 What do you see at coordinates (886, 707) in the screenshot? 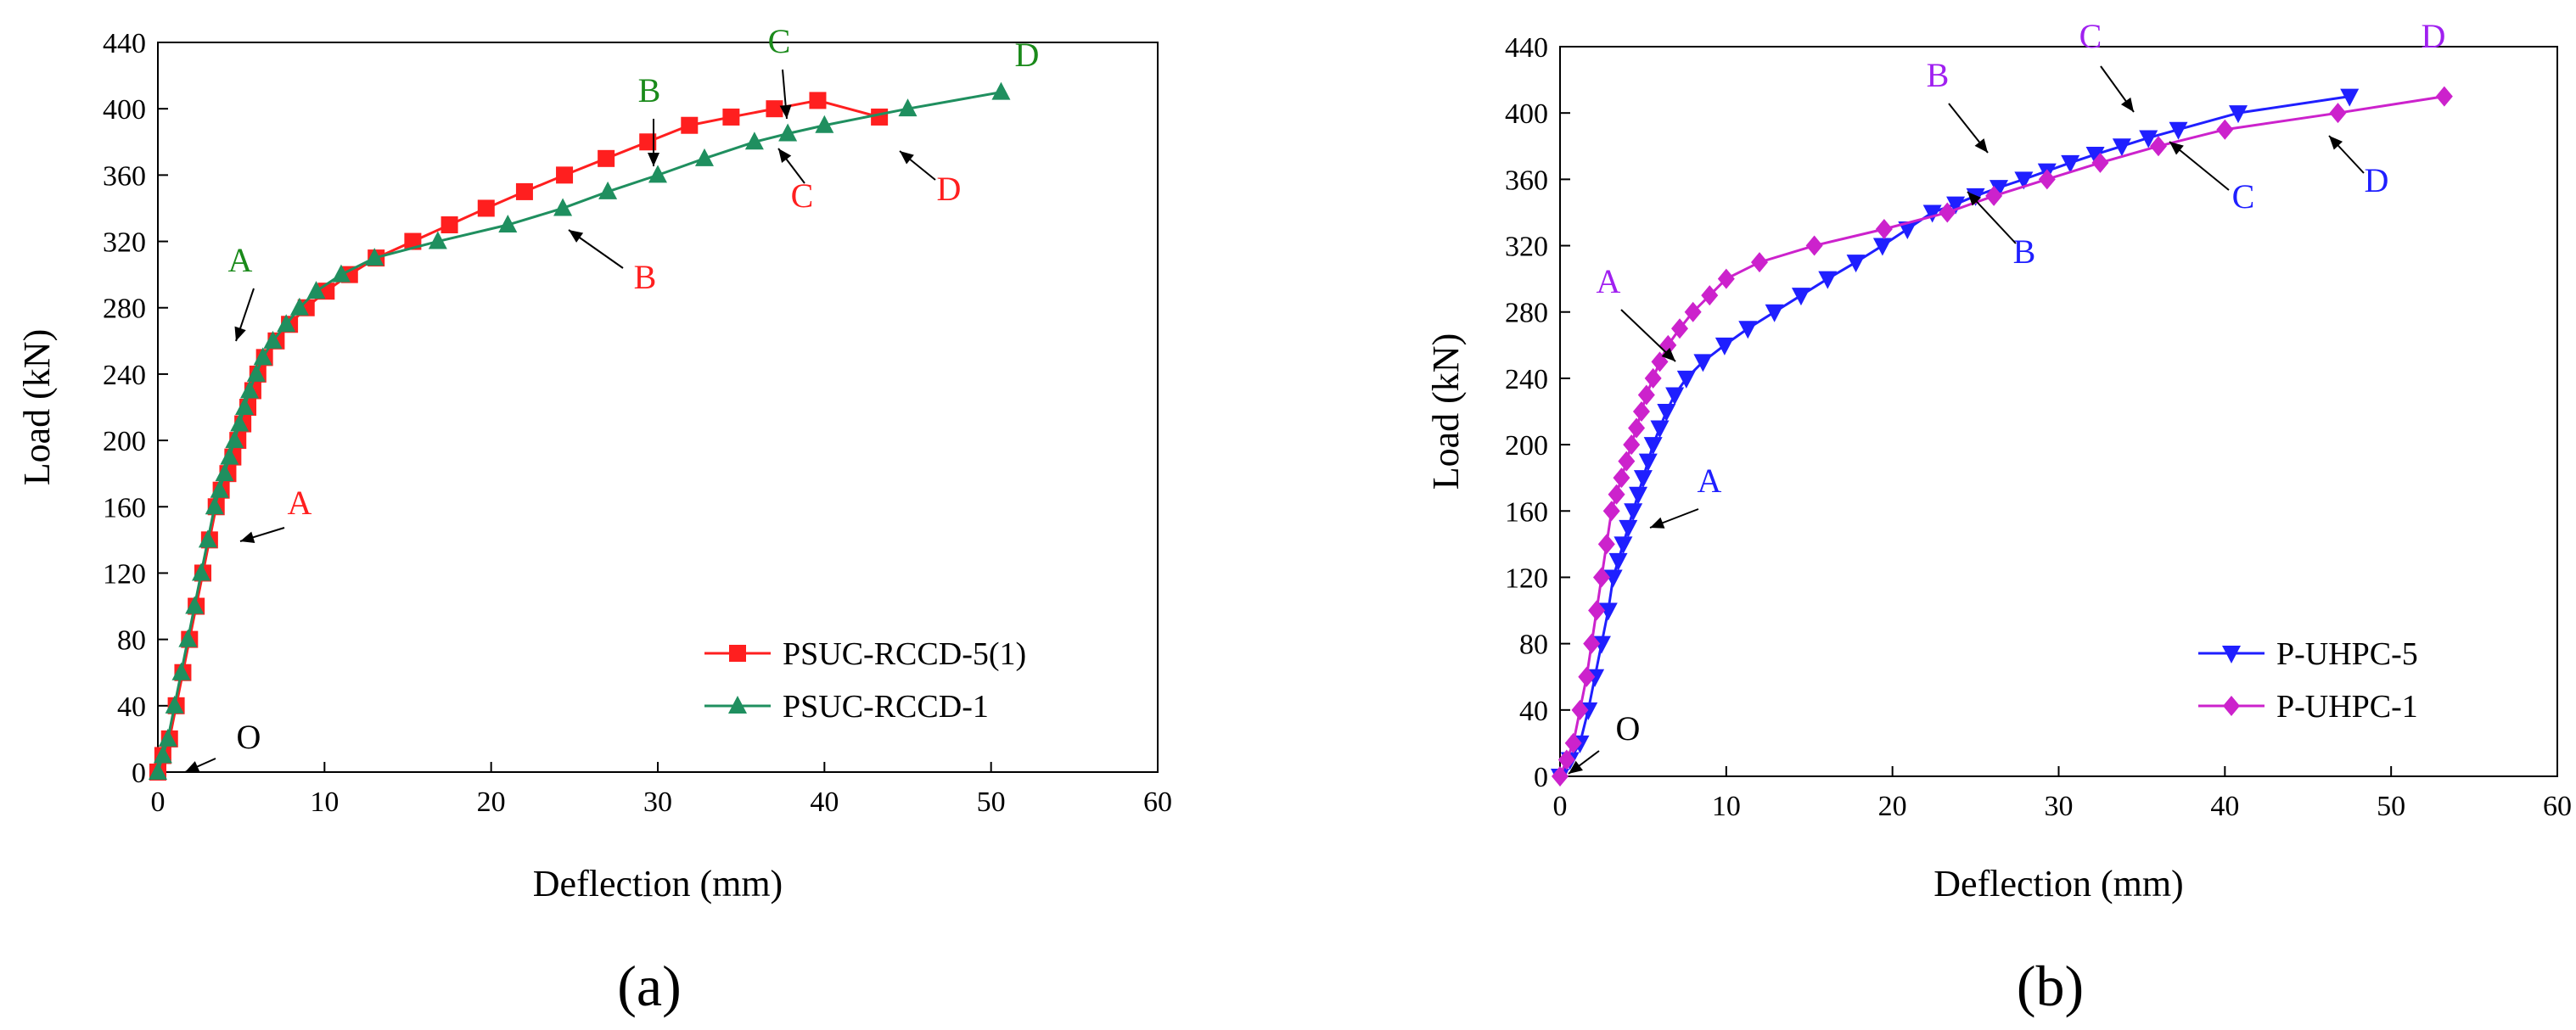
I see `legend-label: PSUC-RCCD-1` at bounding box center [886, 707].